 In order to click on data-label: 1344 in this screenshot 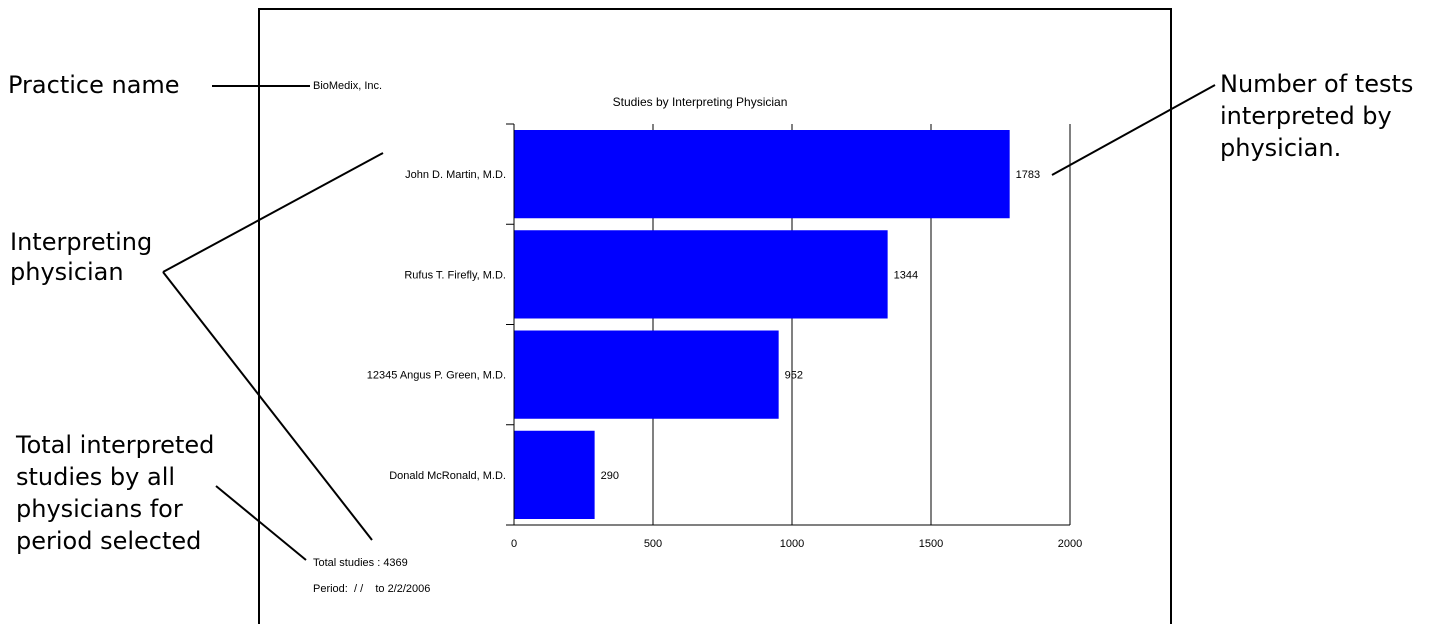, I will do `click(906, 275)`.